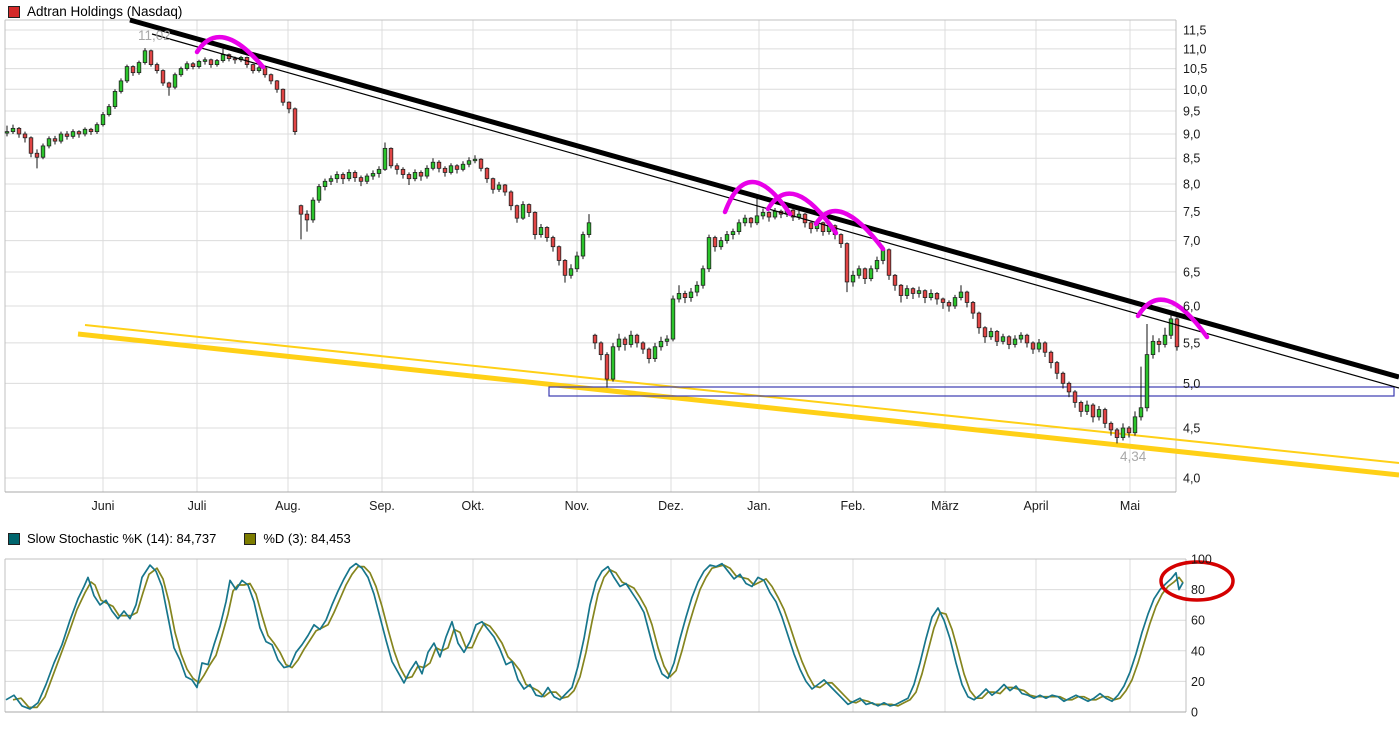 The height and width of the screenshot is (745, 1399). Describe the element at coordinates (1195, 69) in the screenshot. I see `price-tick-label: 10,5` at that location.